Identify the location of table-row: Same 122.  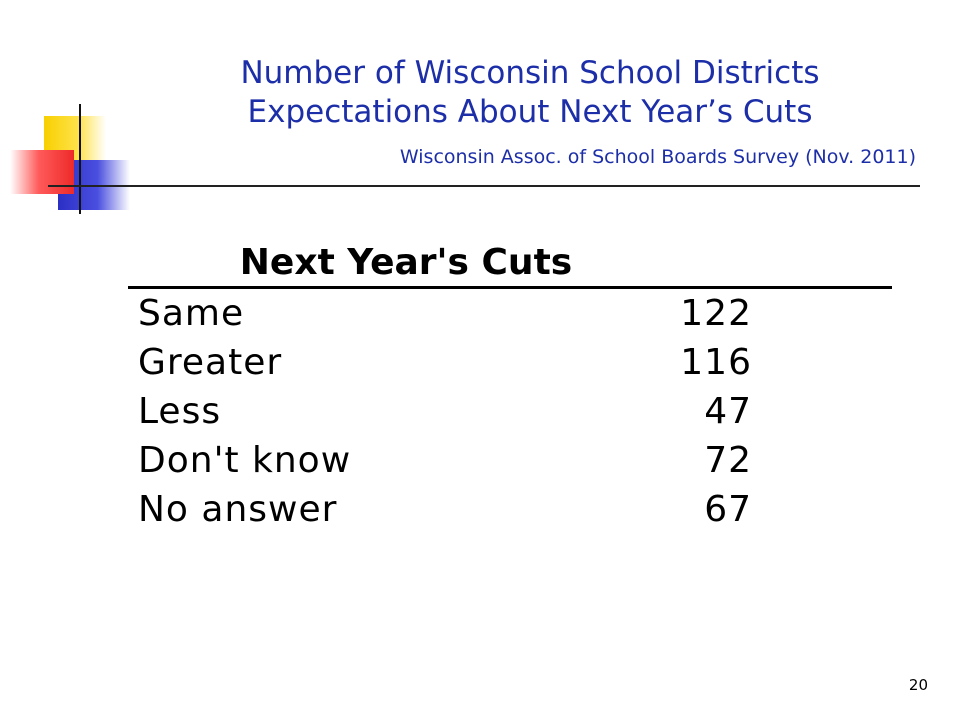
(510, 313).